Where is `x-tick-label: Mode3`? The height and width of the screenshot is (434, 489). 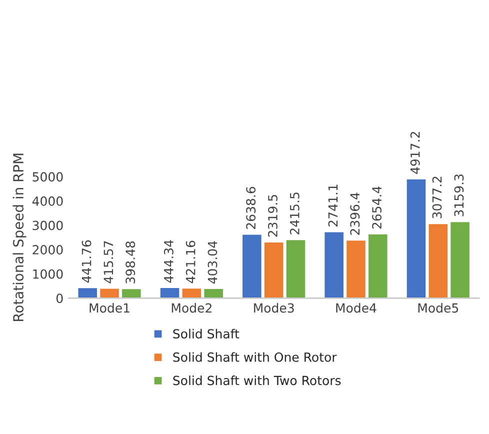
x-tick-label: Mode3 is located at coordinates (274, 308).